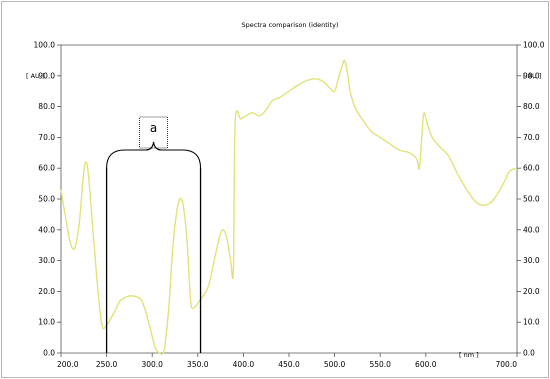  What do you see at coordinates (290, 25) in the screenshot?
I see `chart-title: Spectra comparison (identity)` at bounding box center [290, 25].